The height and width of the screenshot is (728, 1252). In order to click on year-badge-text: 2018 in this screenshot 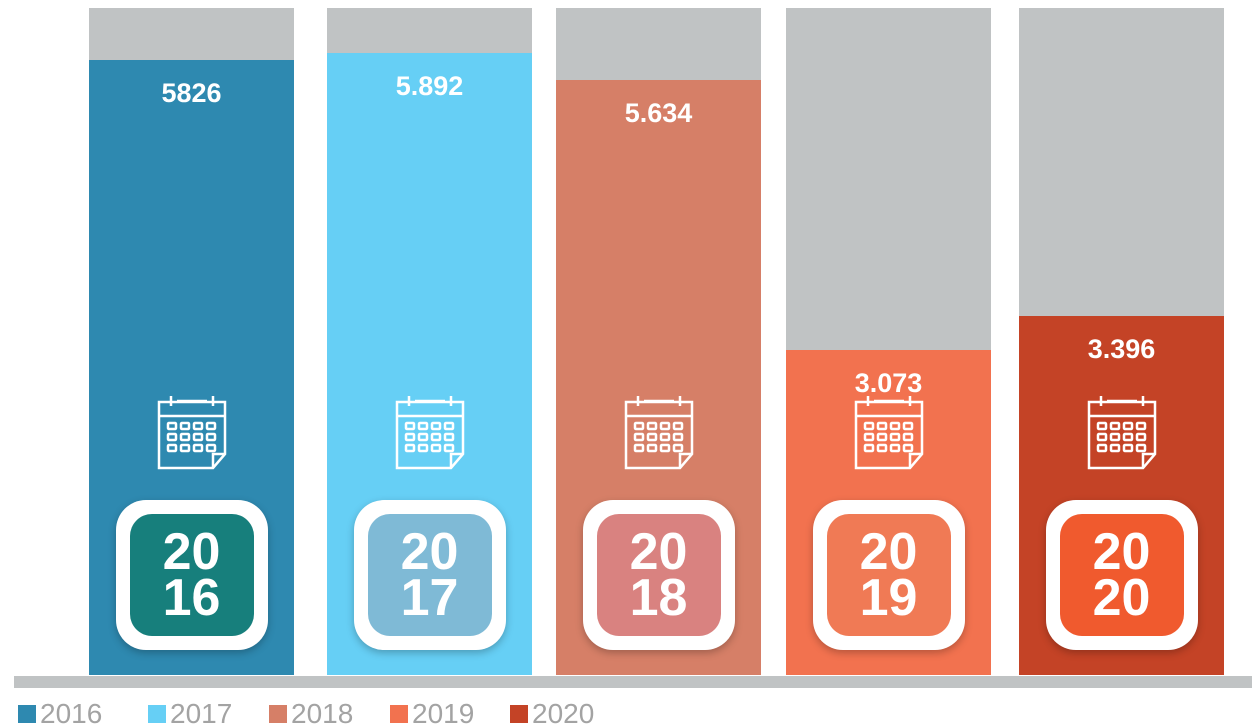, I will do `click(658, 575)`.